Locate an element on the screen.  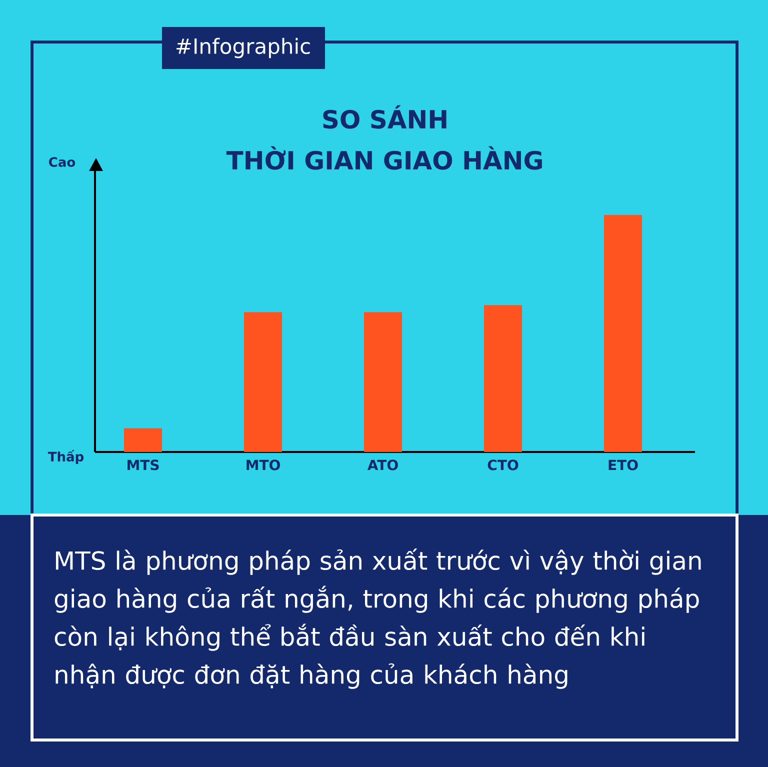
chart-subtitle: THỜI GIAN GIAO HÀNG is located at coordinates (384, 158).